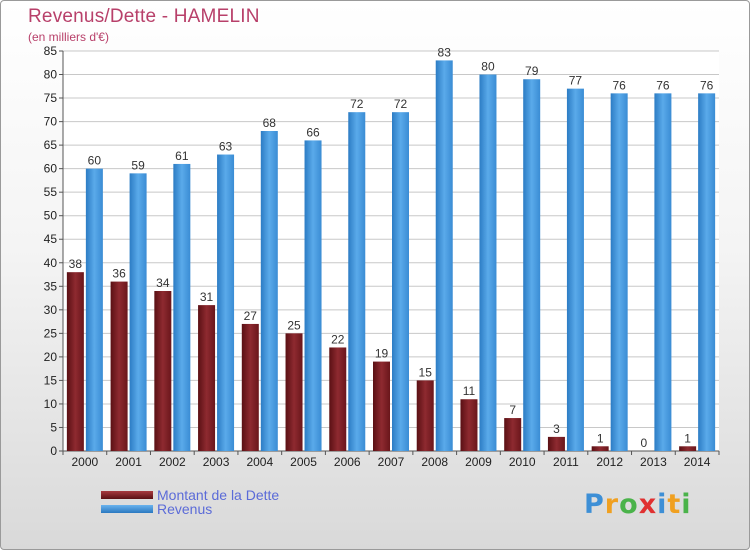 This screenshot has width=750, height=550. Describe the element at coordinates (313, 132) in the screenshot. I see `data-label-revenus: 66` at that location.